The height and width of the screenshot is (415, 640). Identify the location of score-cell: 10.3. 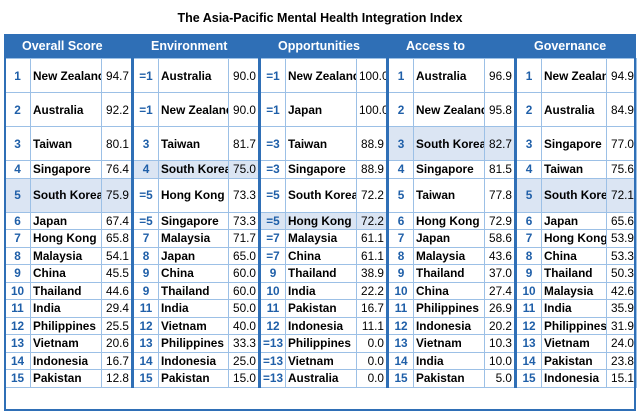
(500, 343).